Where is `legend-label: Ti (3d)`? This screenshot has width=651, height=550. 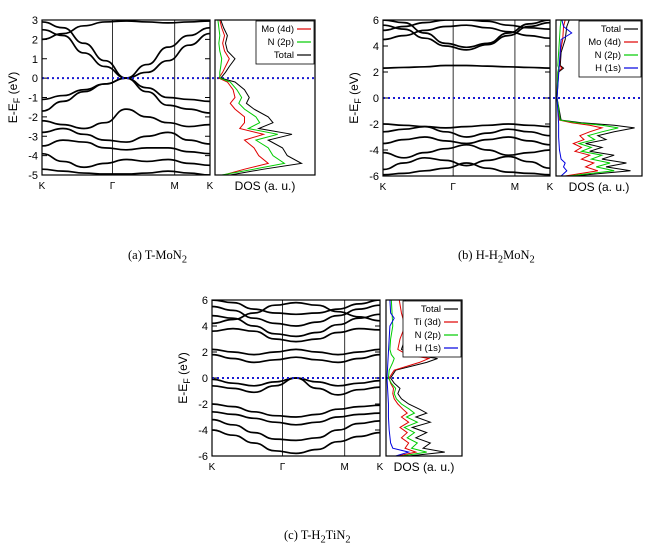
legend-label: Ti (3d) is located at coordinates (427, 322).